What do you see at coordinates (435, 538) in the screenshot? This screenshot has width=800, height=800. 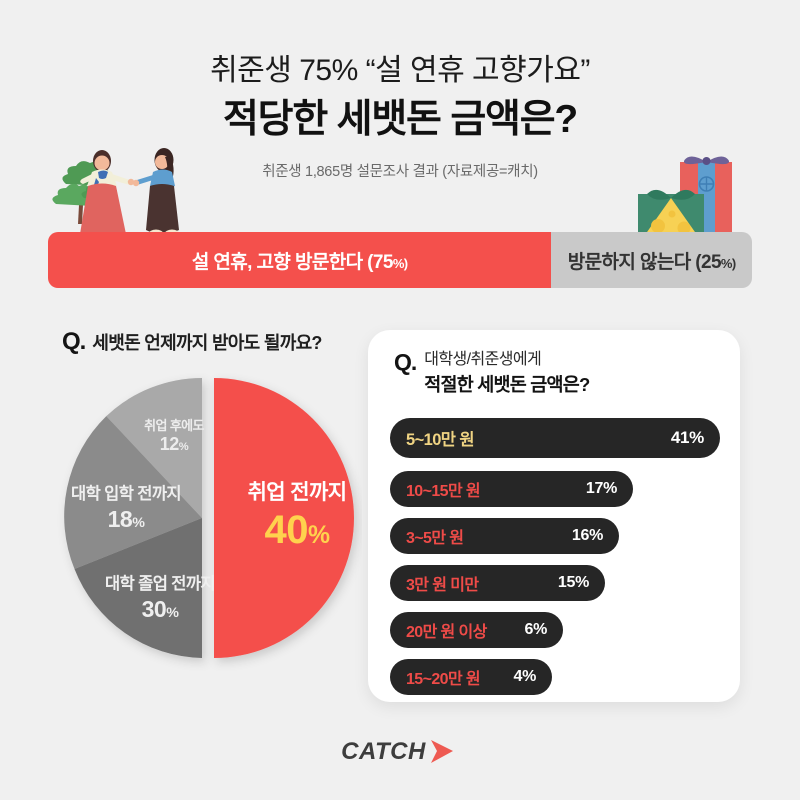 I see `bar-label: 3~5만 원` at bounding box center [435, 538].